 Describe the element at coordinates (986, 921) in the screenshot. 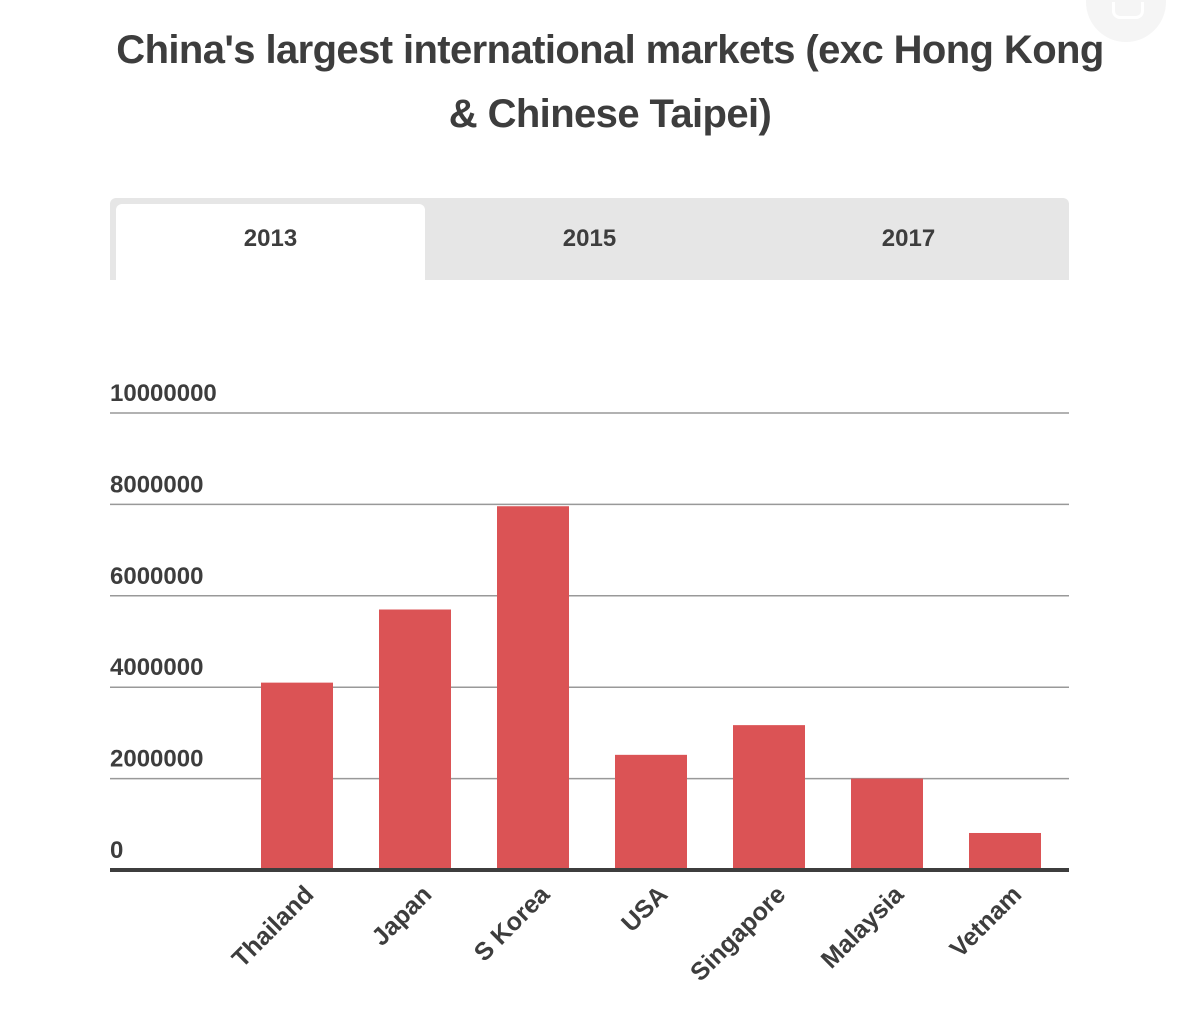

I see `x-tick-label: Vetnam` at that location.